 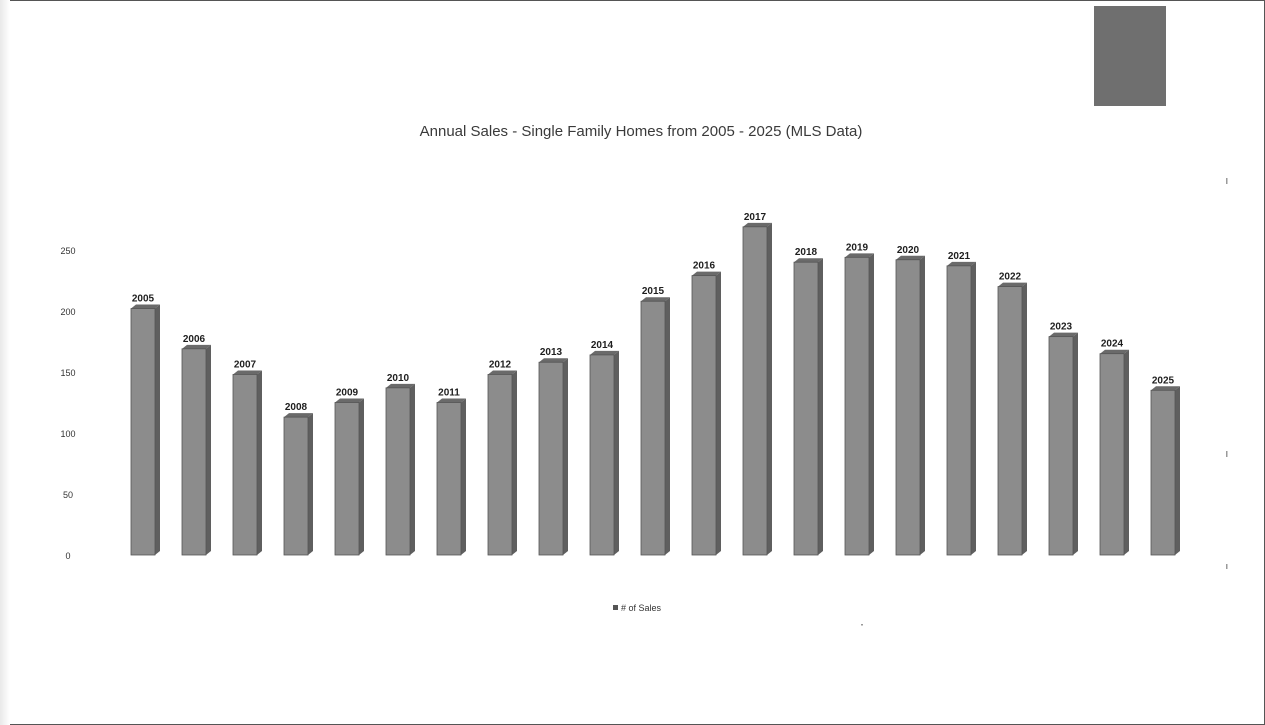 I want to click on bar-label-2025: 2025, so click(x=1163, y=380).